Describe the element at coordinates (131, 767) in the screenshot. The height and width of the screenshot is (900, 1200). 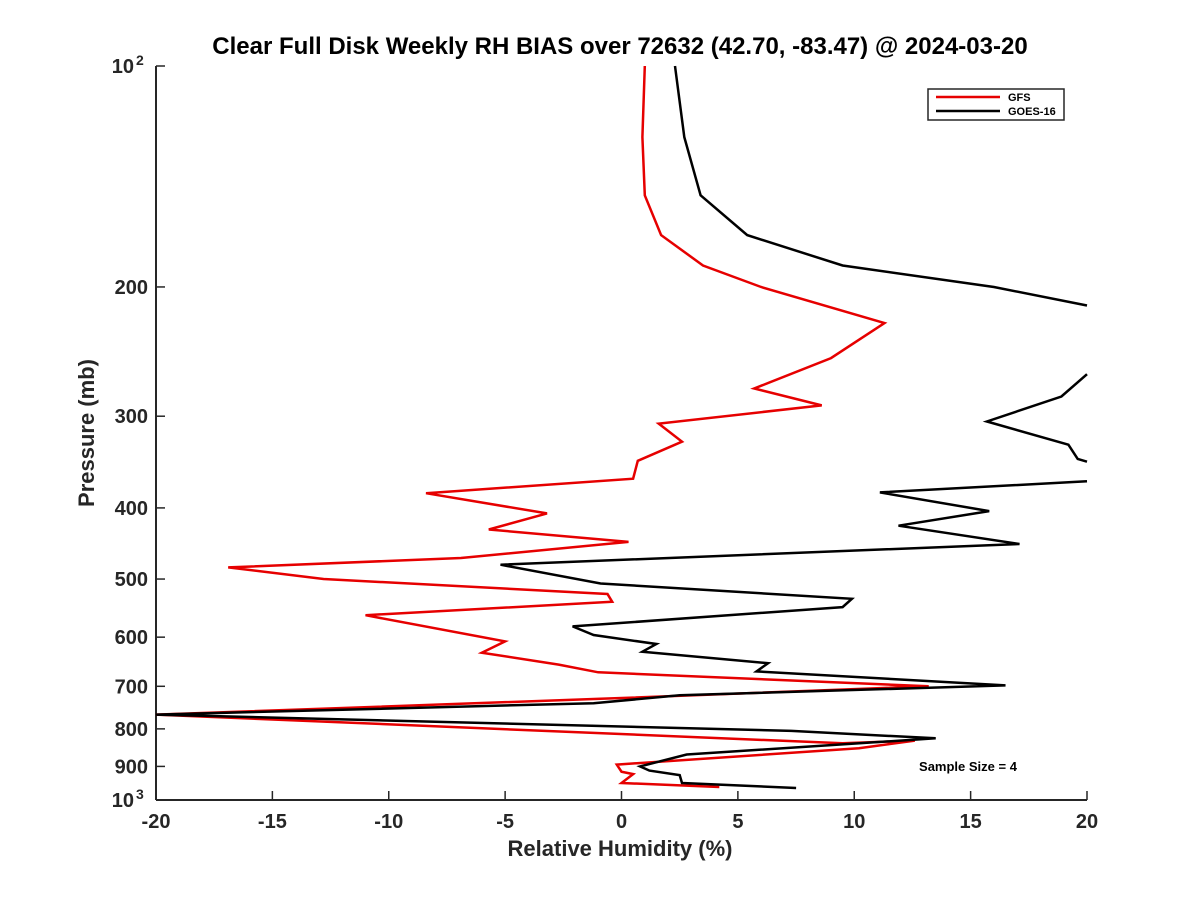
I see `y-tick-label: 900` at that location.